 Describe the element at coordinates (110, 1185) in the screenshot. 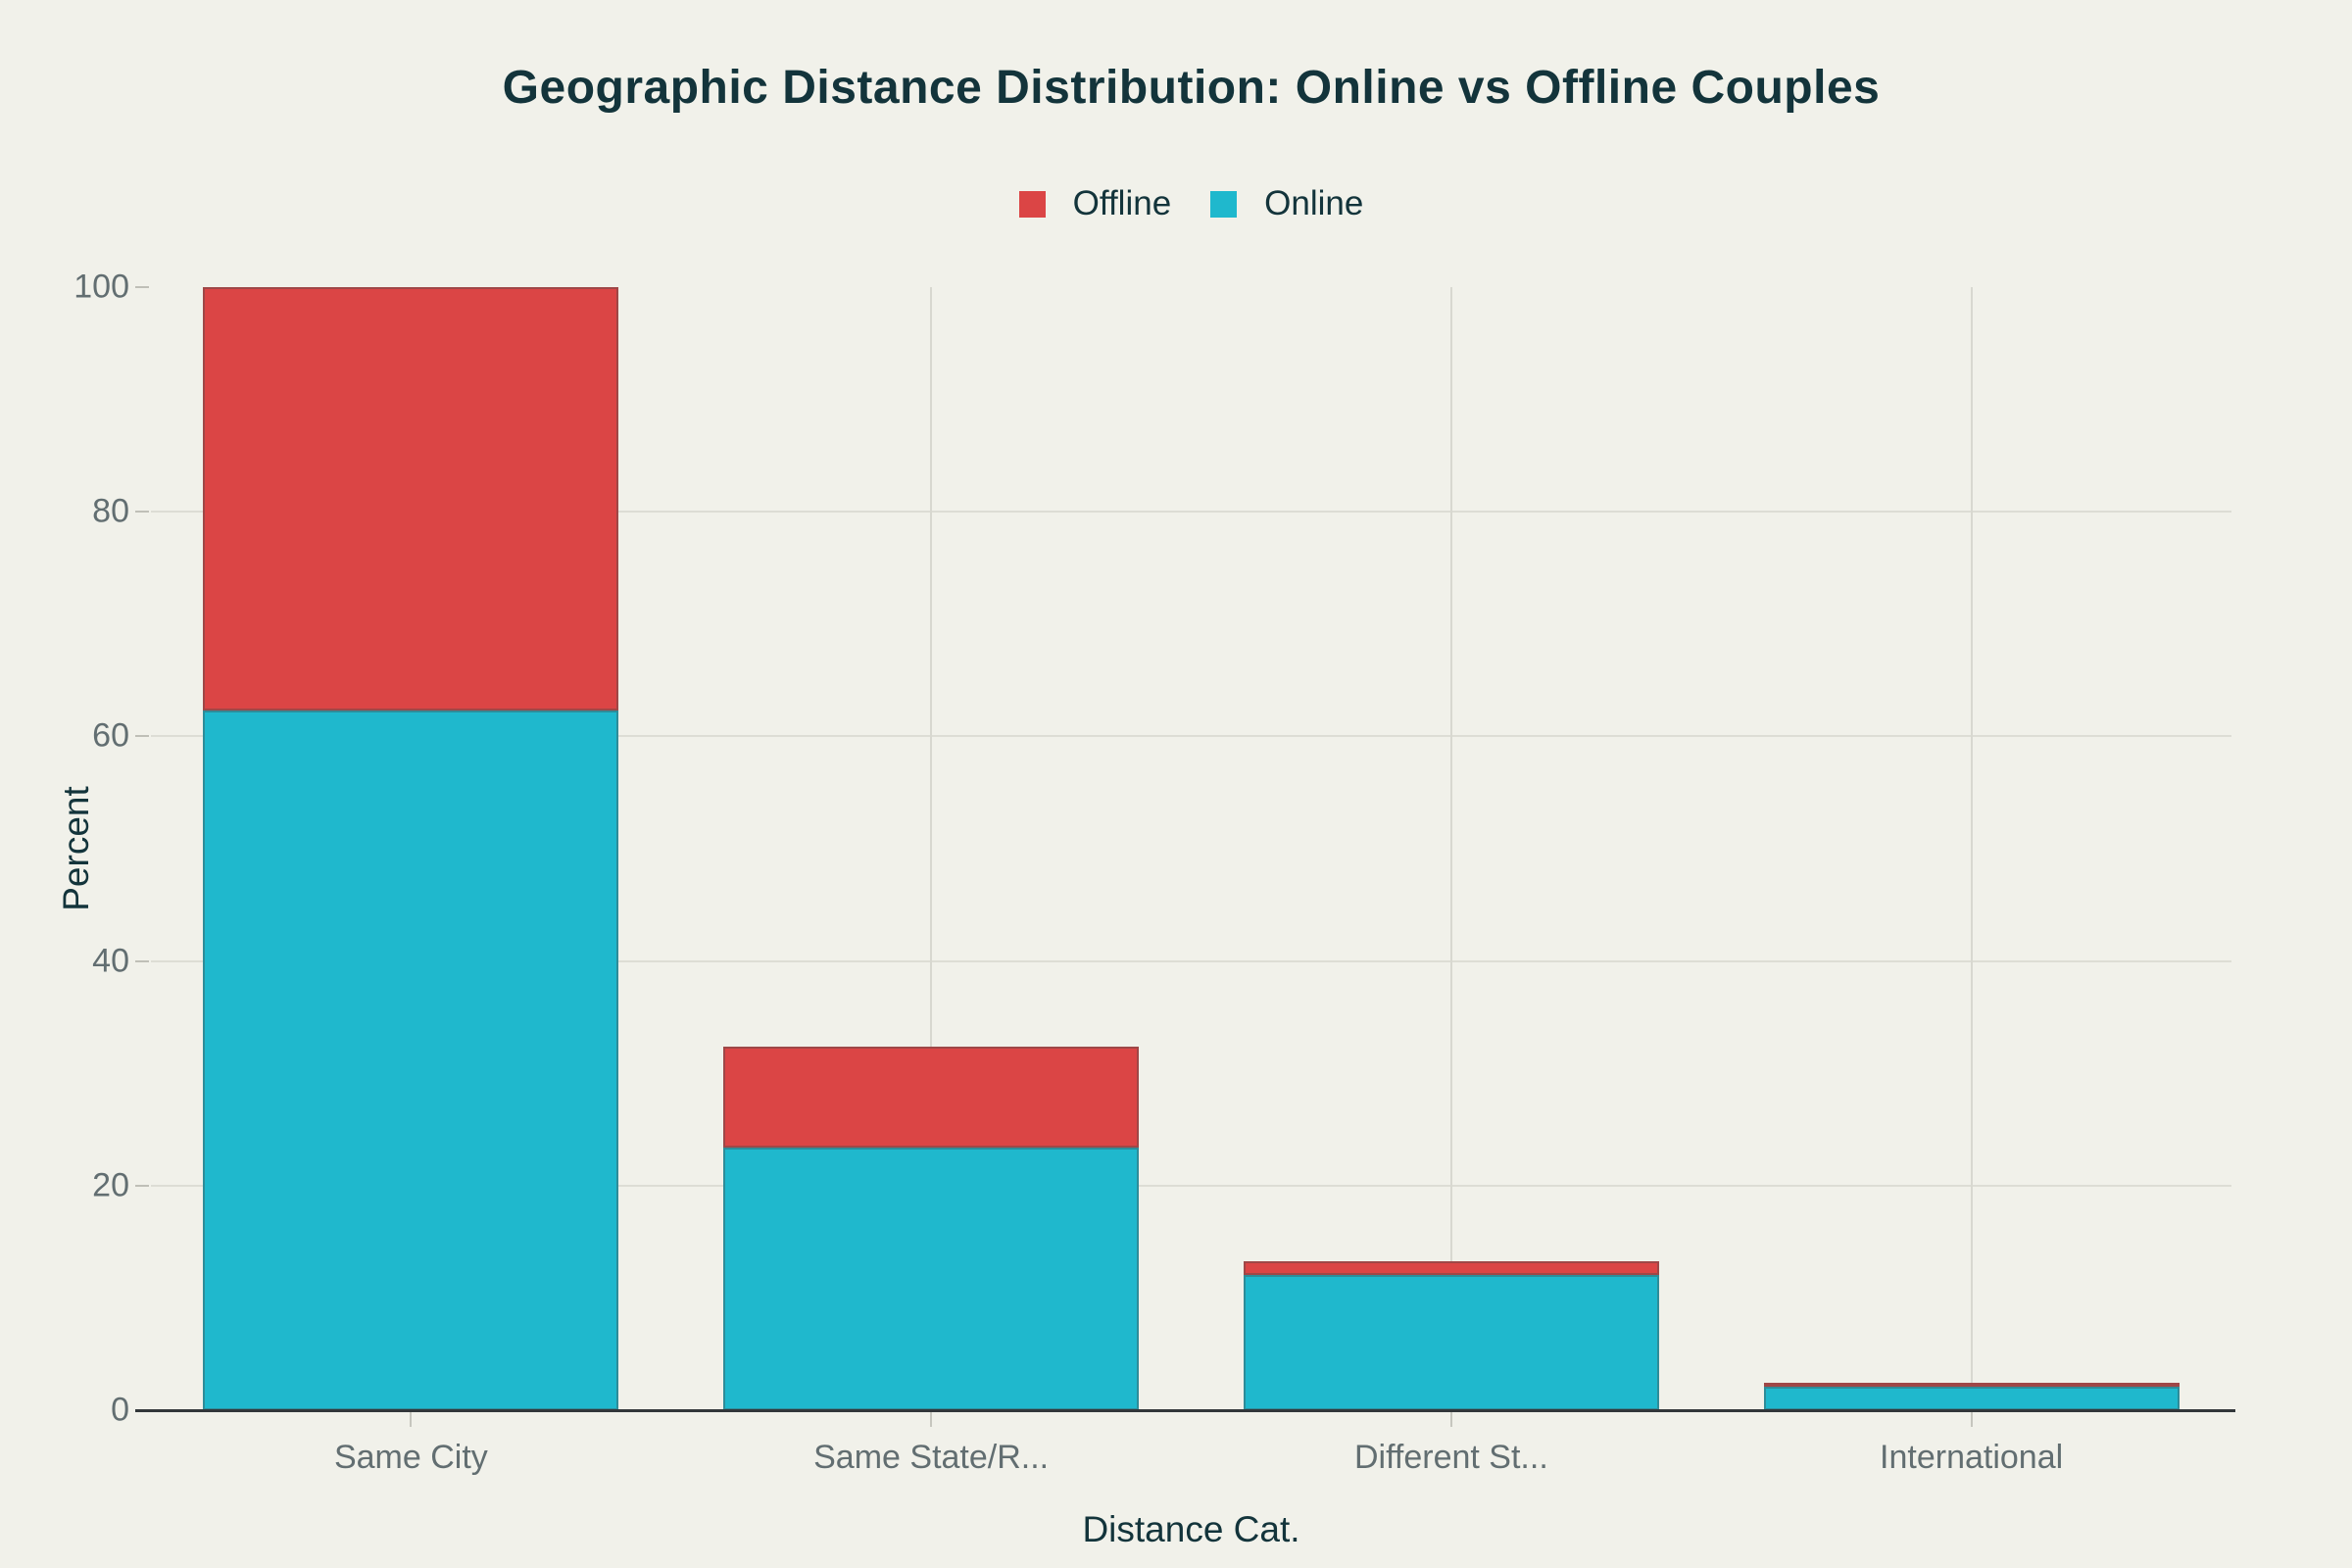

I see `y-tick-label-20: 20` at that location.